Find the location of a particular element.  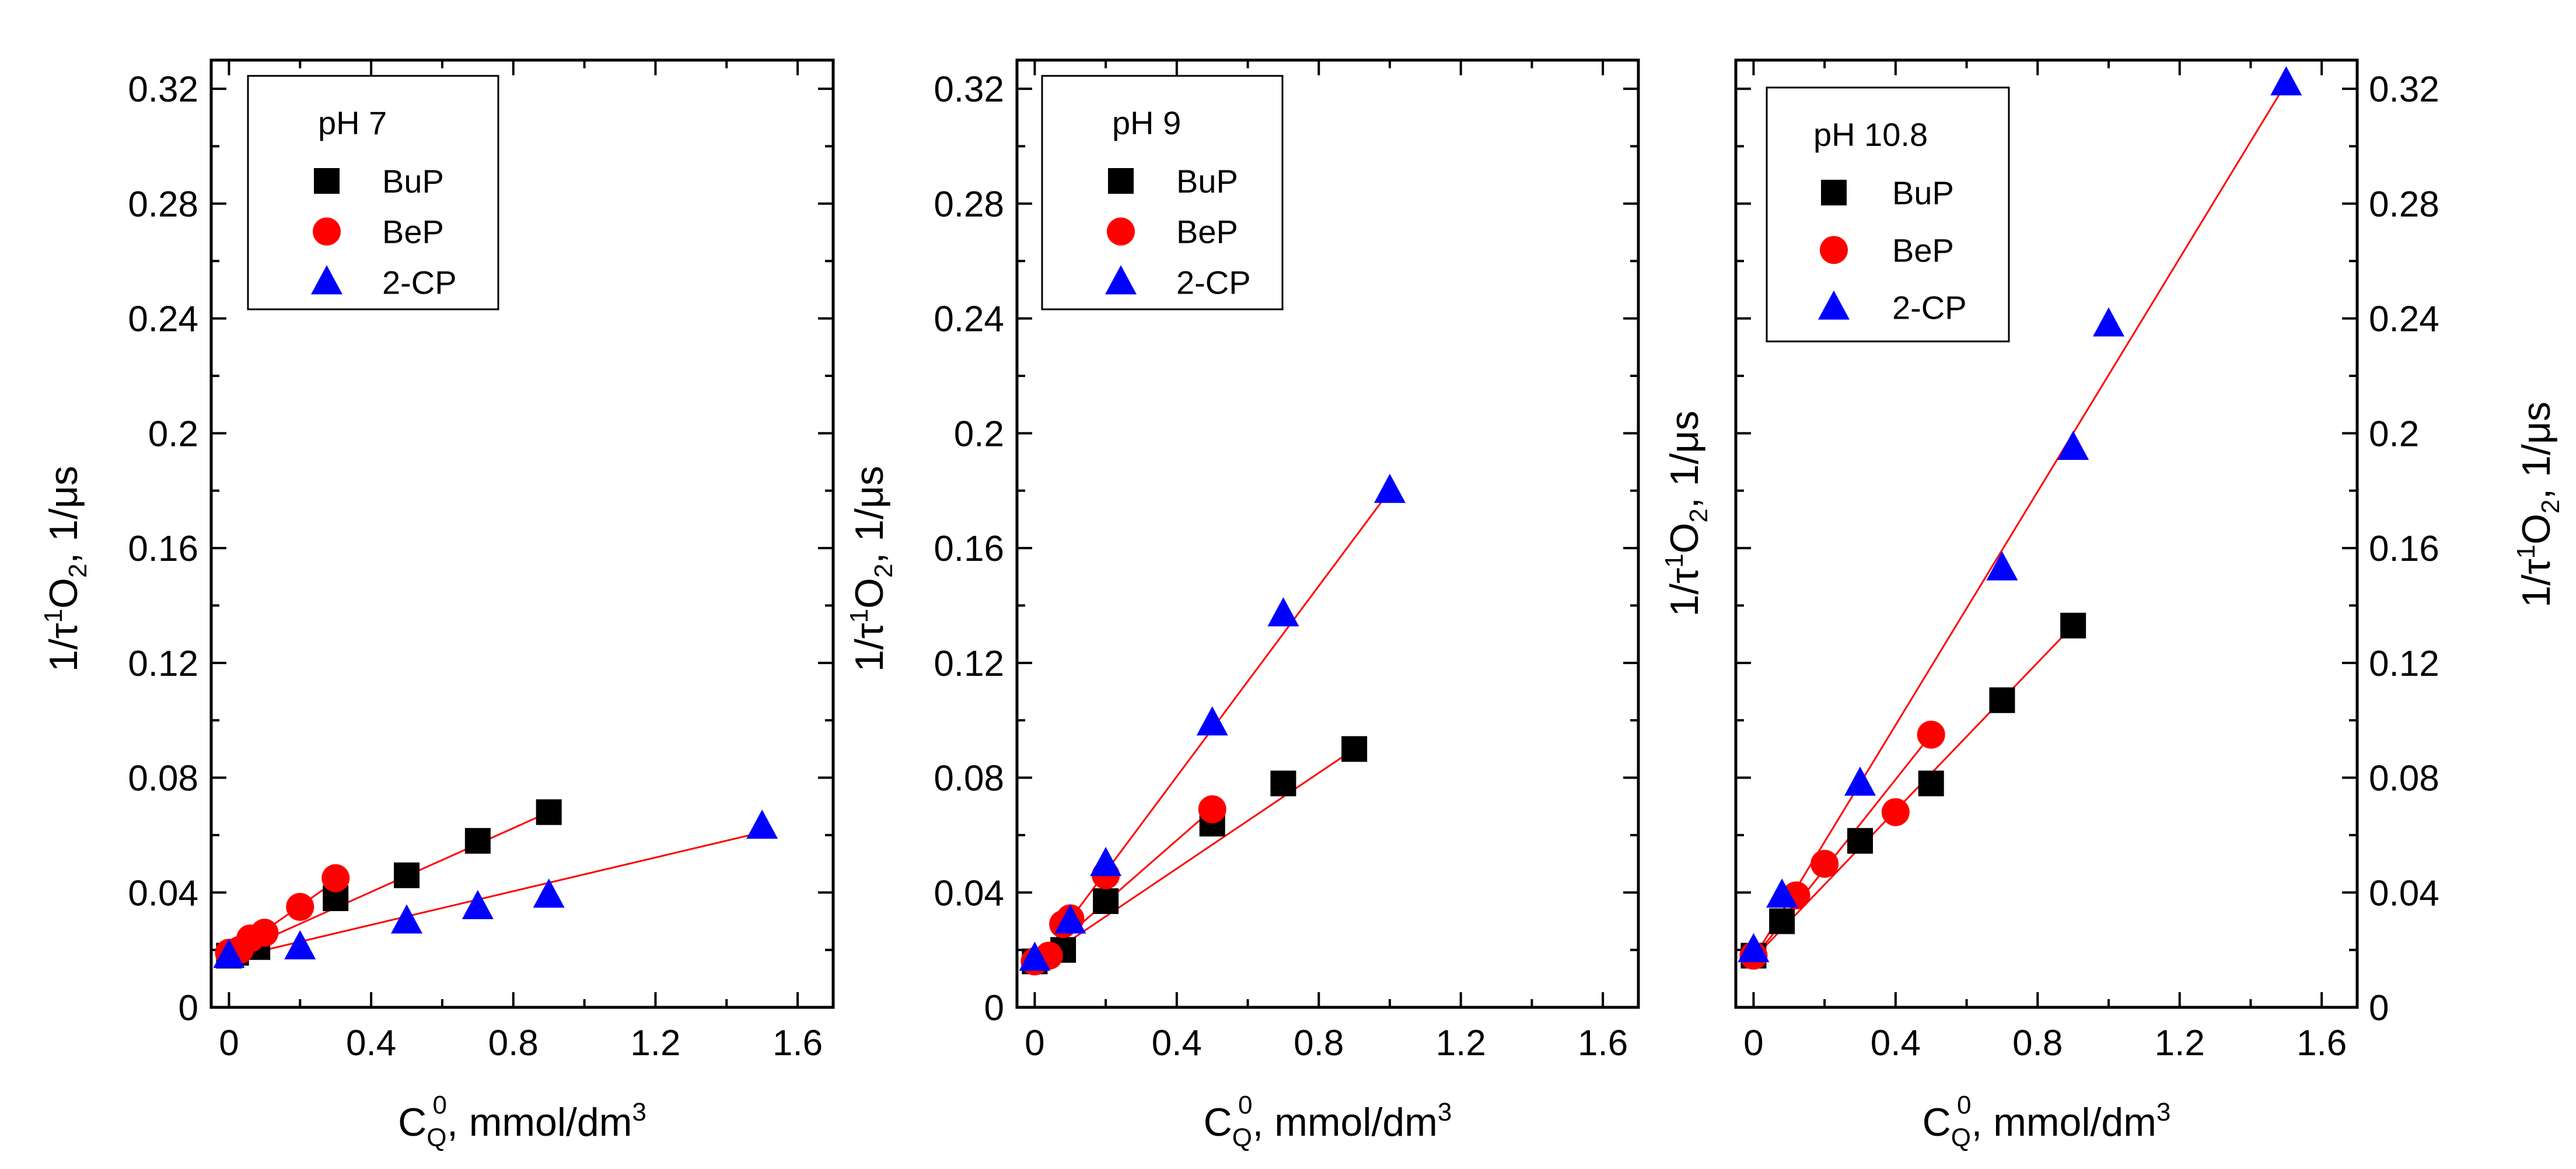

legend: pH 9 BuP BeP 2-CP is located at coordinates (1162, 193).